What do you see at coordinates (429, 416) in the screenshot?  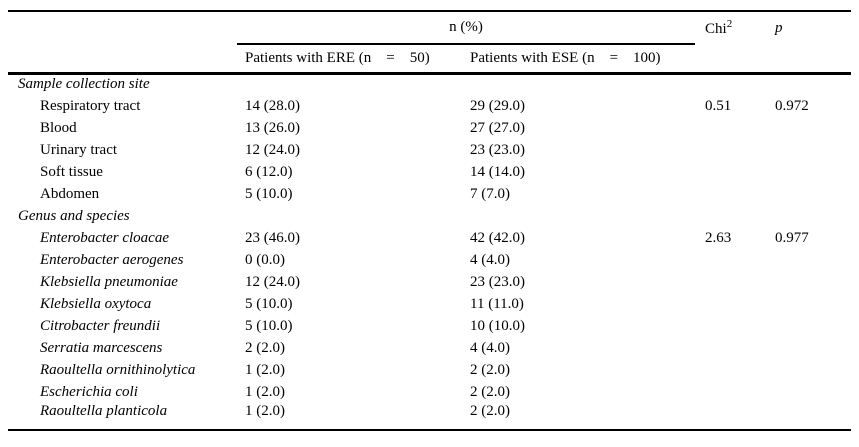 I see `table-row: Raoultella planticola 1 (2.0) 2 (2.0)` at bounding box center [429, 416].